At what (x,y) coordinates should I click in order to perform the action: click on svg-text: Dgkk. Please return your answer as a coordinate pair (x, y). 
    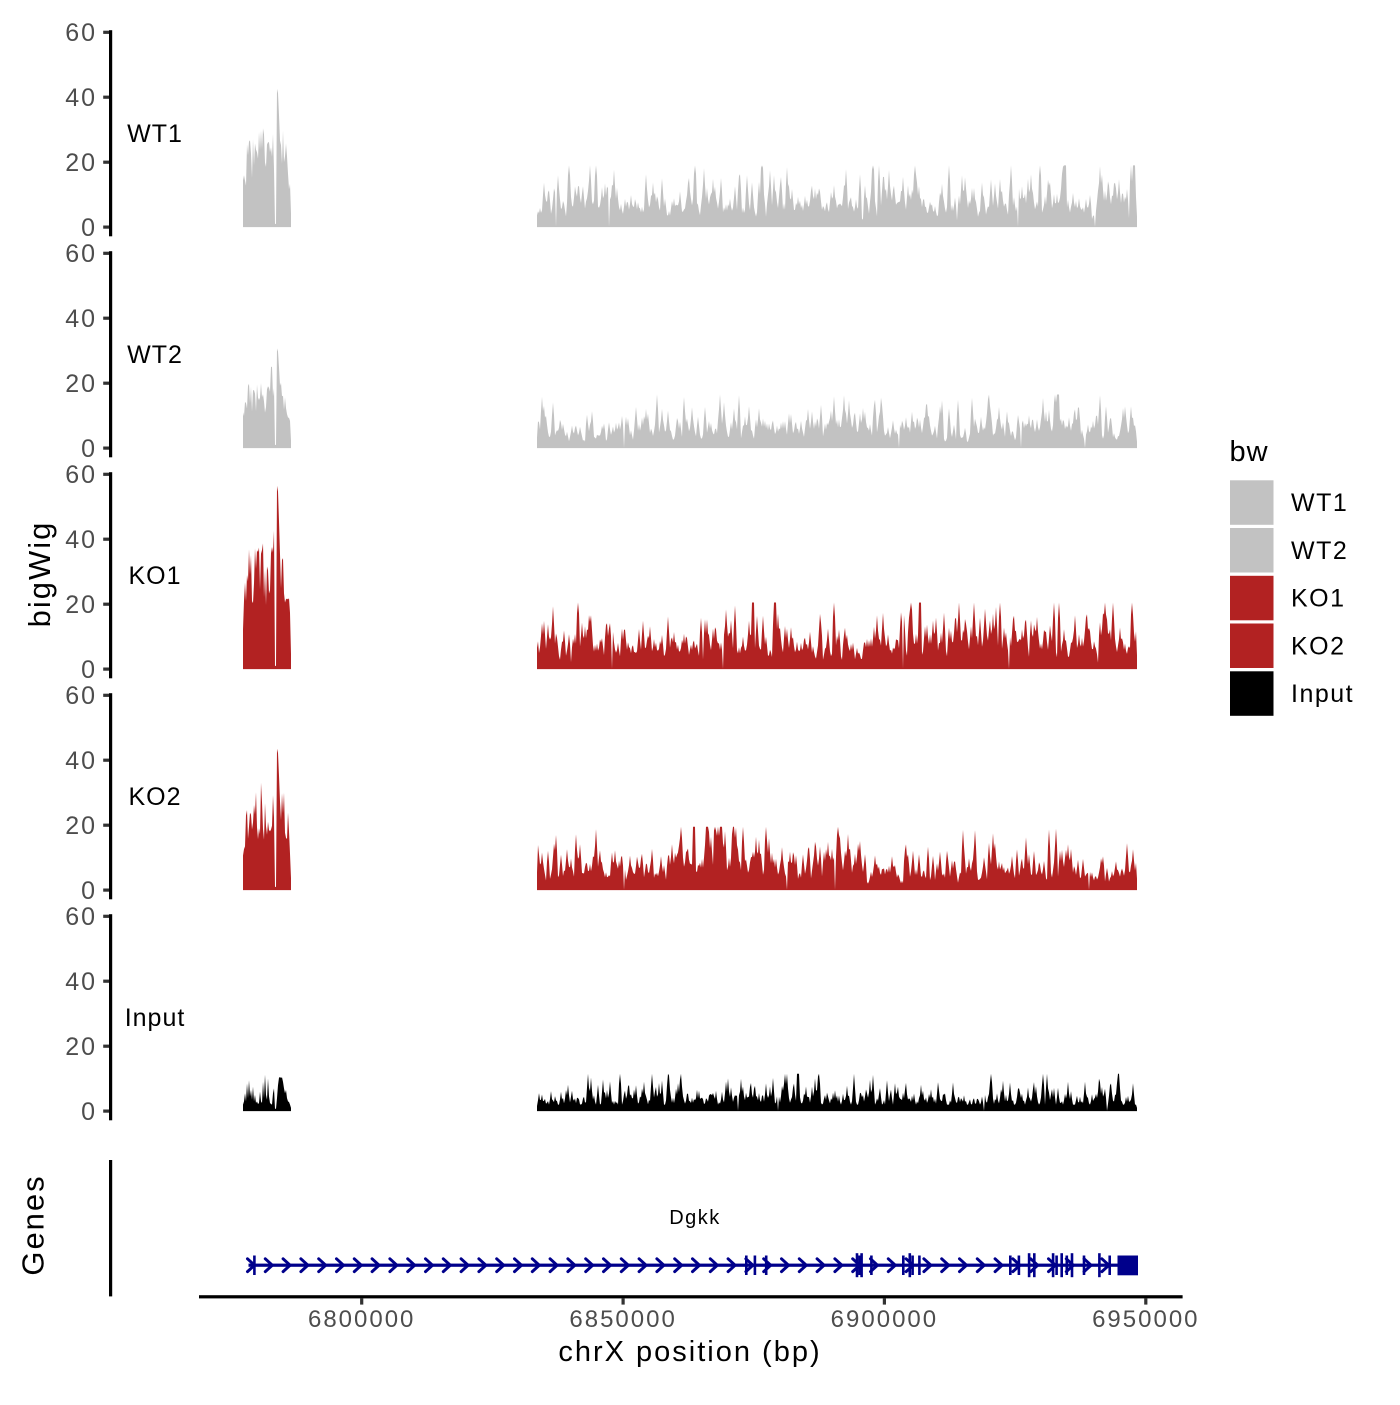
    Looking at the image, I should click on (695, 1218).